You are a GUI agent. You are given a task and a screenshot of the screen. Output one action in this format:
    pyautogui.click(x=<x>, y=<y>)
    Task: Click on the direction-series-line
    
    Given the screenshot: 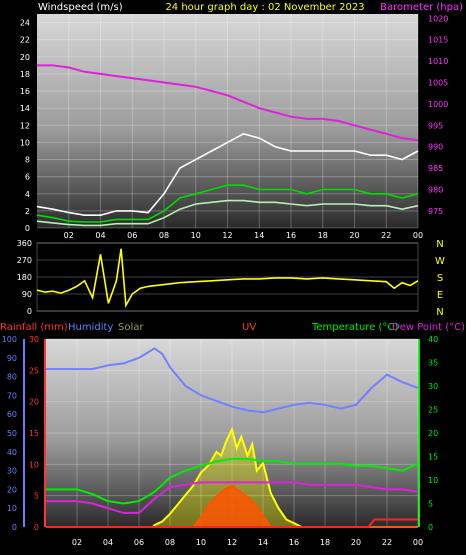 What is the action you would take?
    pyautogui.click(x=227, y=278)
    